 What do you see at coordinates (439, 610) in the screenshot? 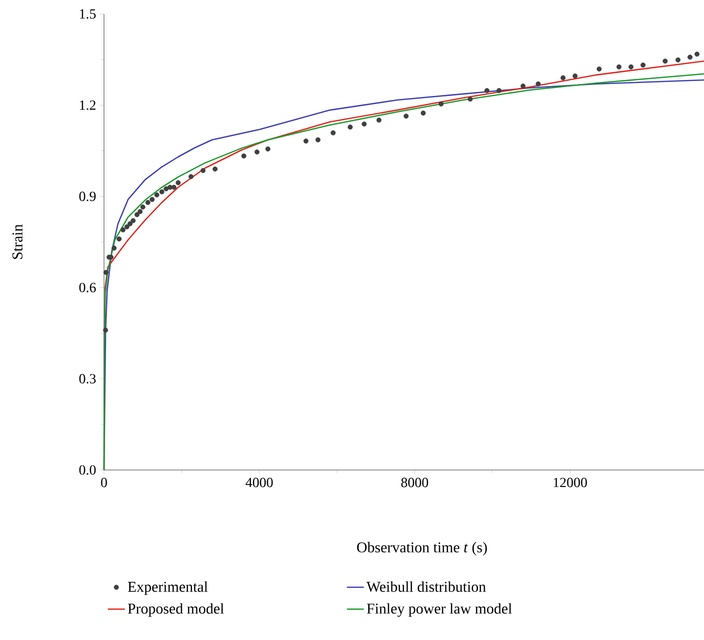
I see `legend-label: Finley power law model` at bounding box center [439, 610].